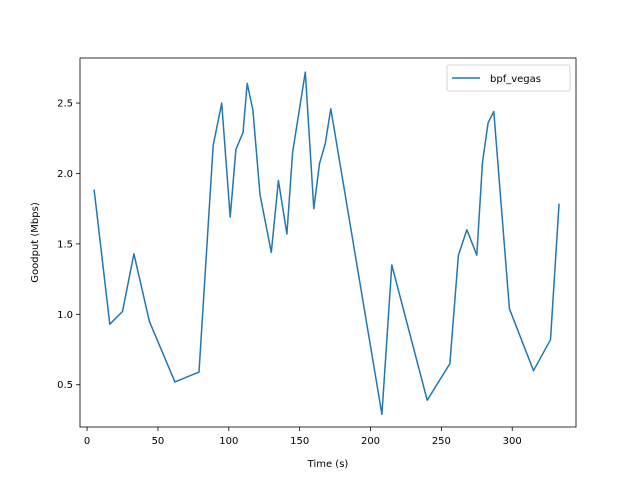 This screenshot has height=480, width=640. I want to click on x-tick-label: 50, so click(158, 441).